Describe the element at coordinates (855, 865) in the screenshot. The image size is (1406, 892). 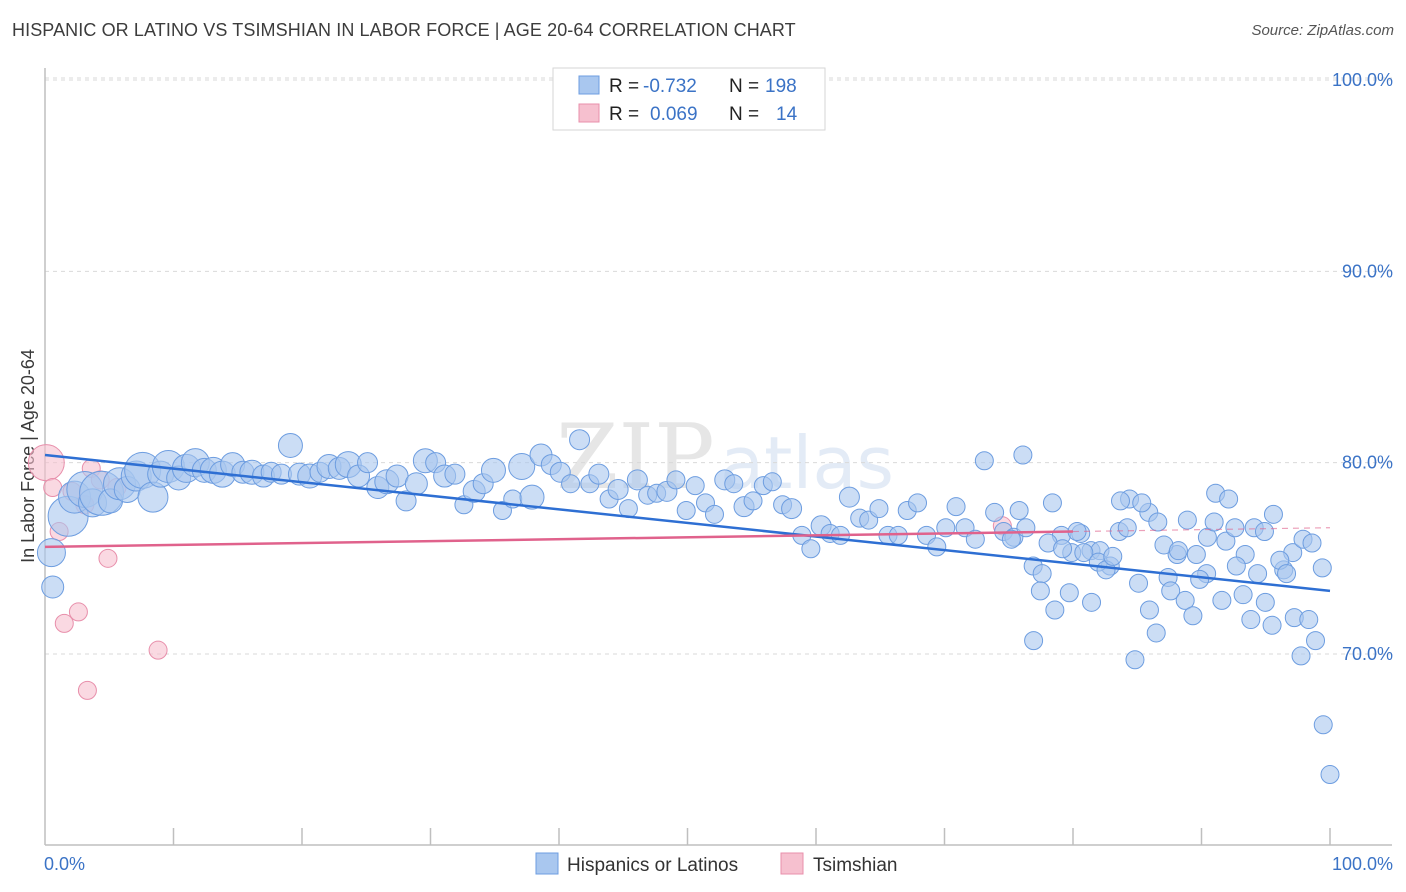
I see `bottom-legend-label-tsimshian: Tsimshian` at that location.